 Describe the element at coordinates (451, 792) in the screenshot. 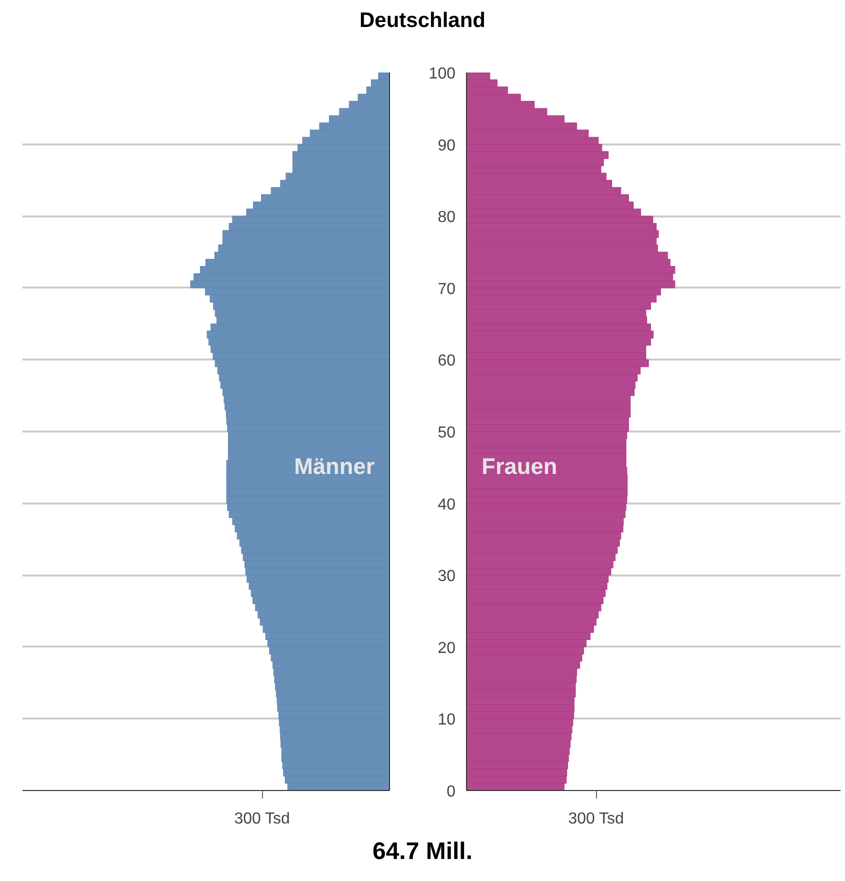

I see `y-tick-label: 0` at that location.